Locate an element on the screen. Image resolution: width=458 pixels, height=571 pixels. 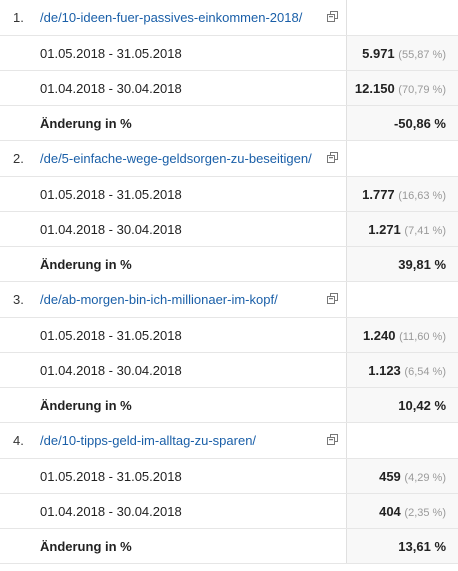
table-row: 01.04.2018 - 30.04.2018 12.150 (70,79 %) is located at coordinates (229, 88).